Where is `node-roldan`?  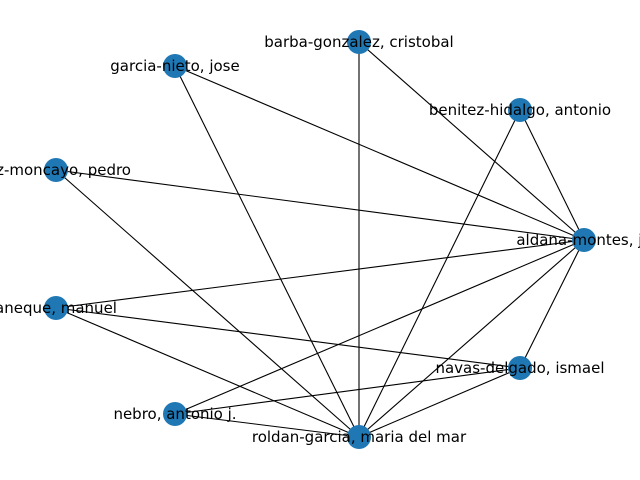
node-roldan is located at coordinates (359, 437).